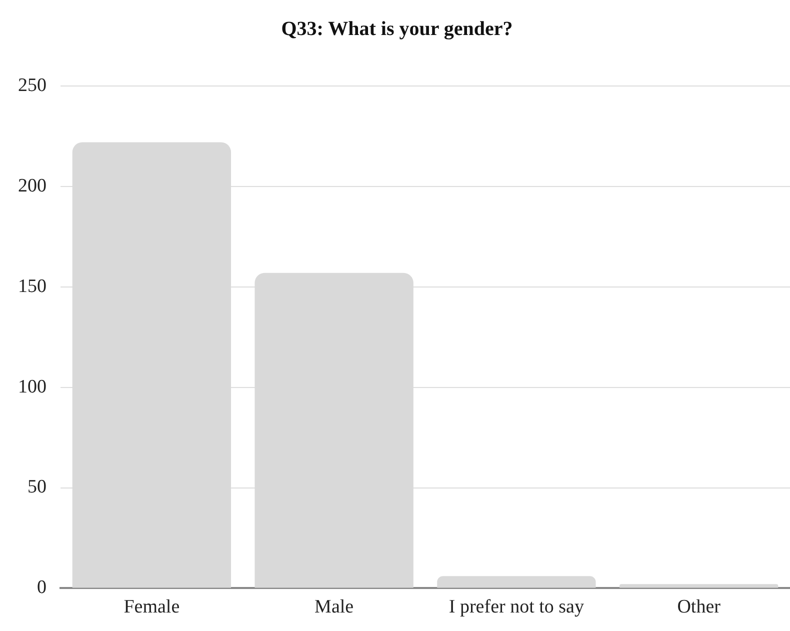 This screenshot has height=631, width=790. Describe the element at coordinates (32, 387) in the screenshot. I see `y-tick-label: 100` at that location.